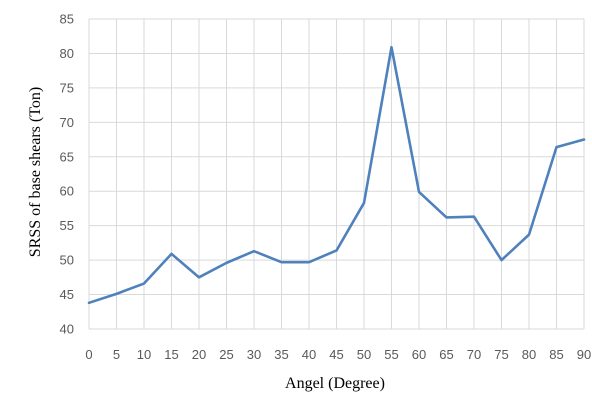 The image size is (592, 394). I want to click on y-tick-label: 80, so click(67, 53).